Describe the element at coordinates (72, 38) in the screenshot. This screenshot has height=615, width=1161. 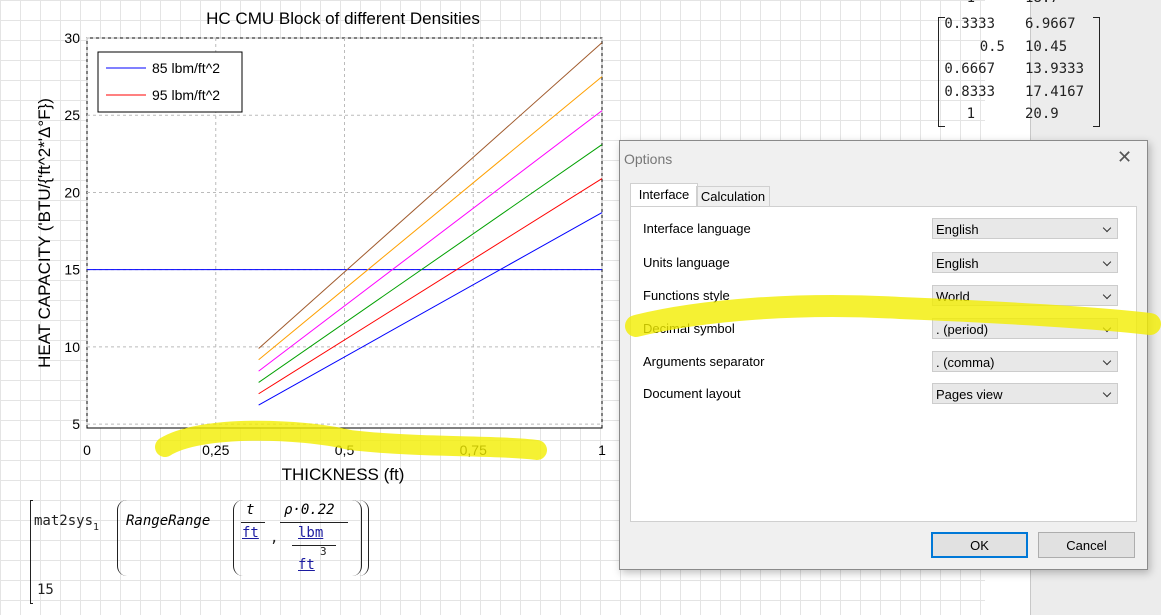
I see `y-tick-label: 30` at that location.